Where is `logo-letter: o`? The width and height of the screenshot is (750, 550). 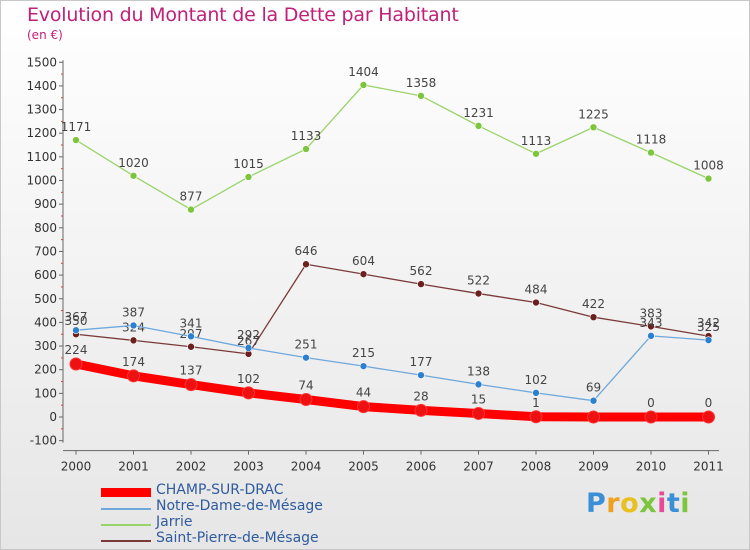 logo-letter: o is located at coordinates (630, 503).